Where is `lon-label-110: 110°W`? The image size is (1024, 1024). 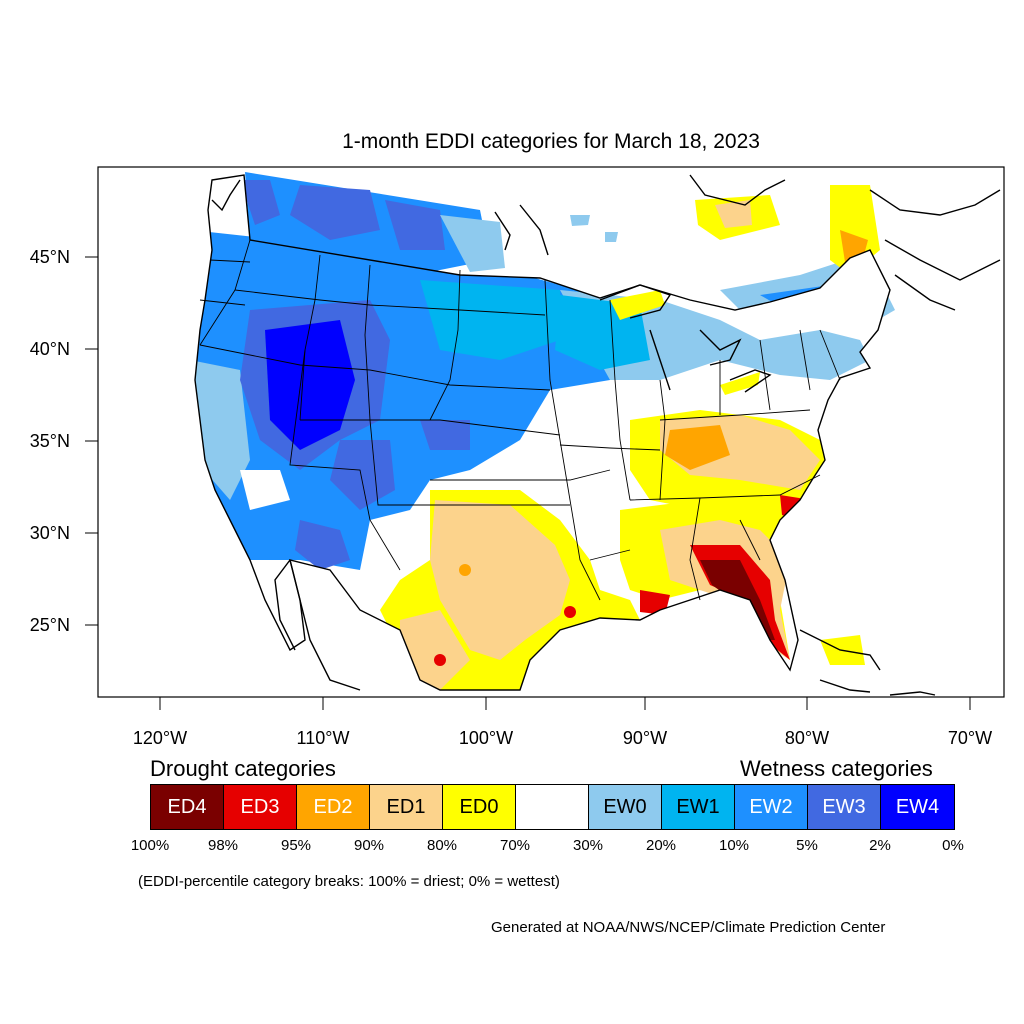 lon-label-110: 110°W is located at coordinates (323, 738).